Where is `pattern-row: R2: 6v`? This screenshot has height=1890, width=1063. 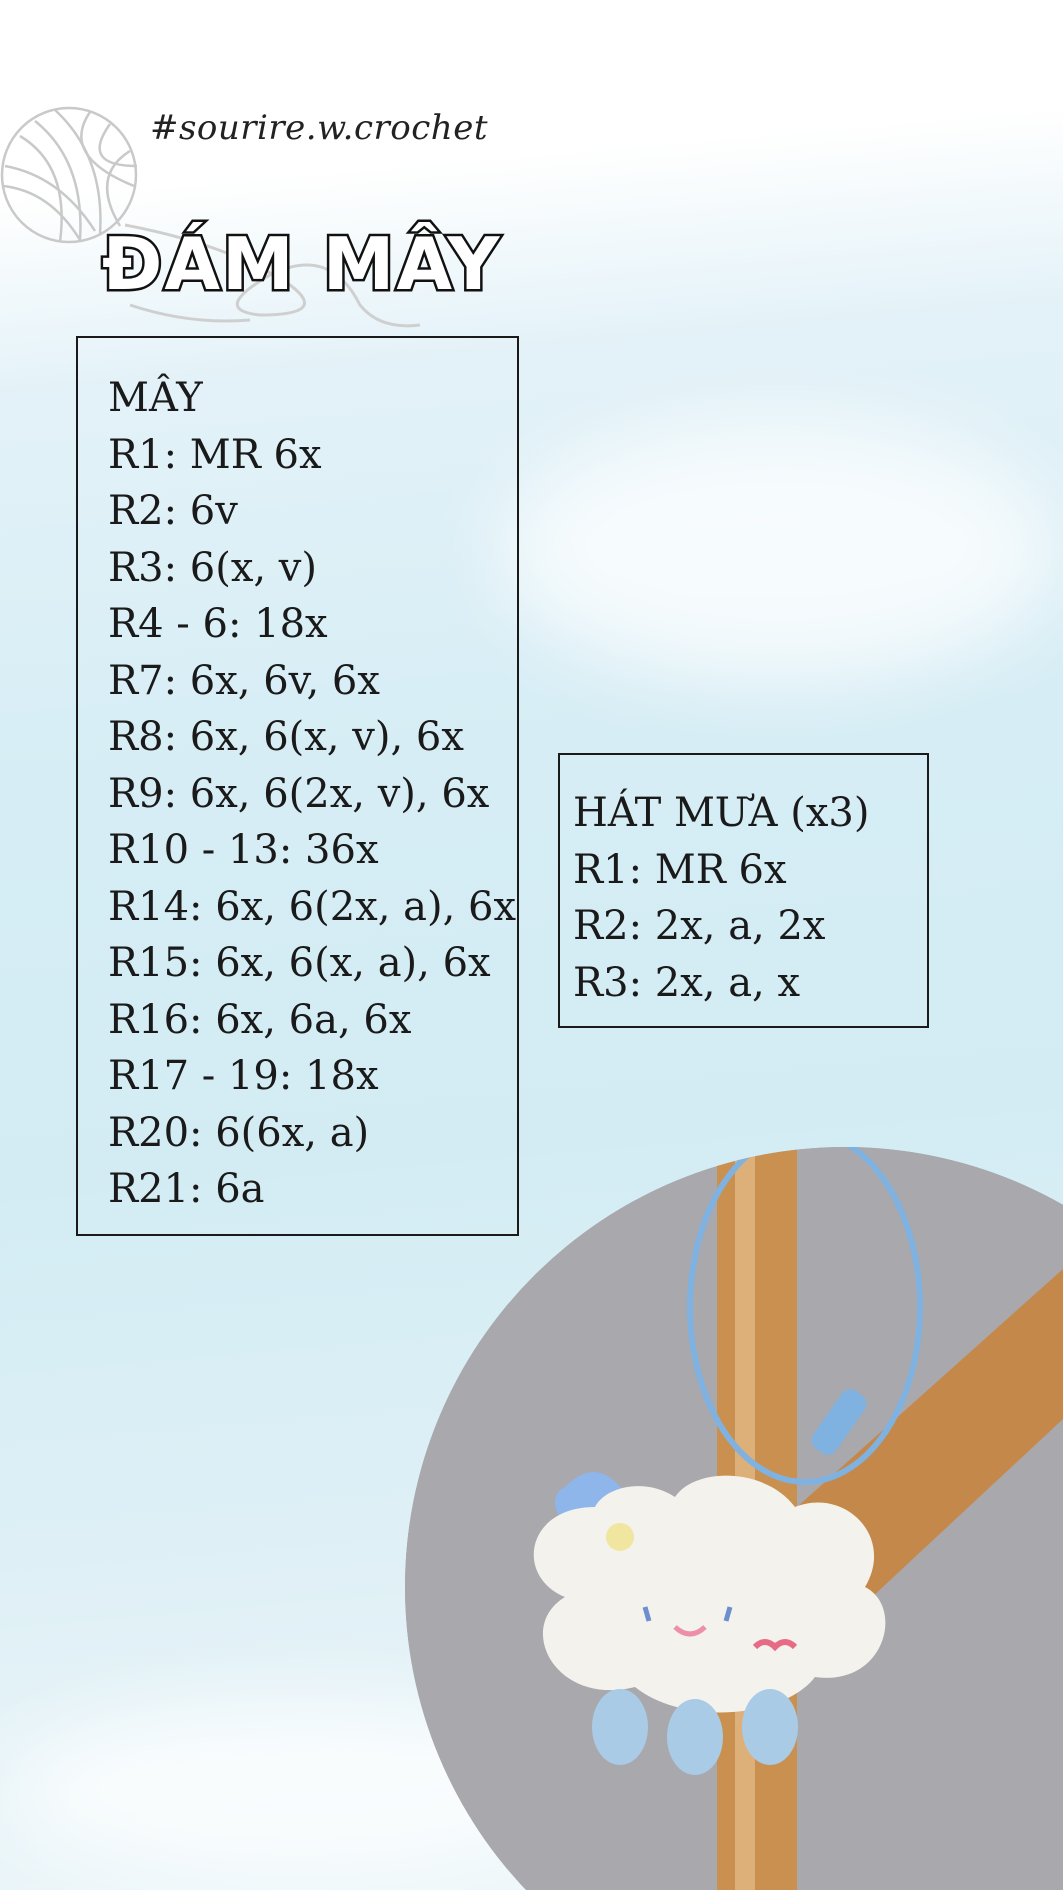 pattern-row: R2: 6v is located at coordinates (173, 511).